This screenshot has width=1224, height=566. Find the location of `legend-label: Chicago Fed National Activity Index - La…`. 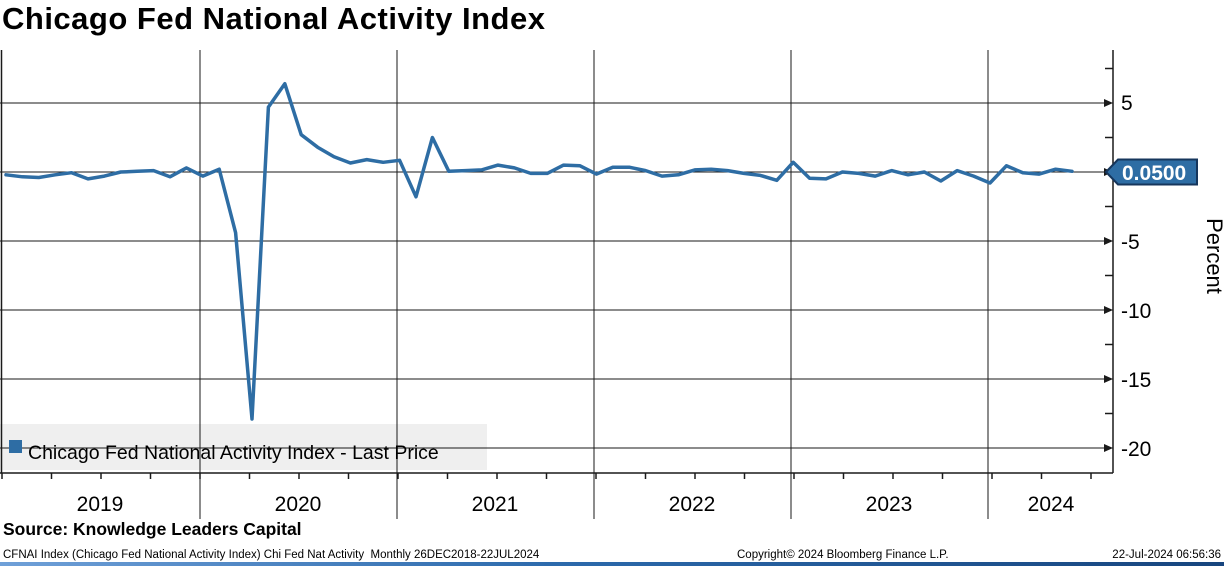

legend-label: Chicago Fed National Activity Index - La… is located at coordinates (233, 453).